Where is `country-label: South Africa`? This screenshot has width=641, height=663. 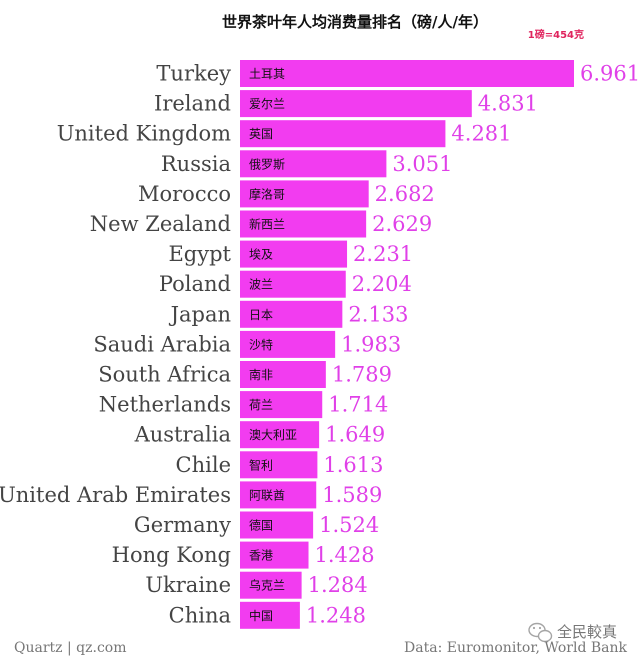
country-label: South Africa is located at coordinates (164, 375).